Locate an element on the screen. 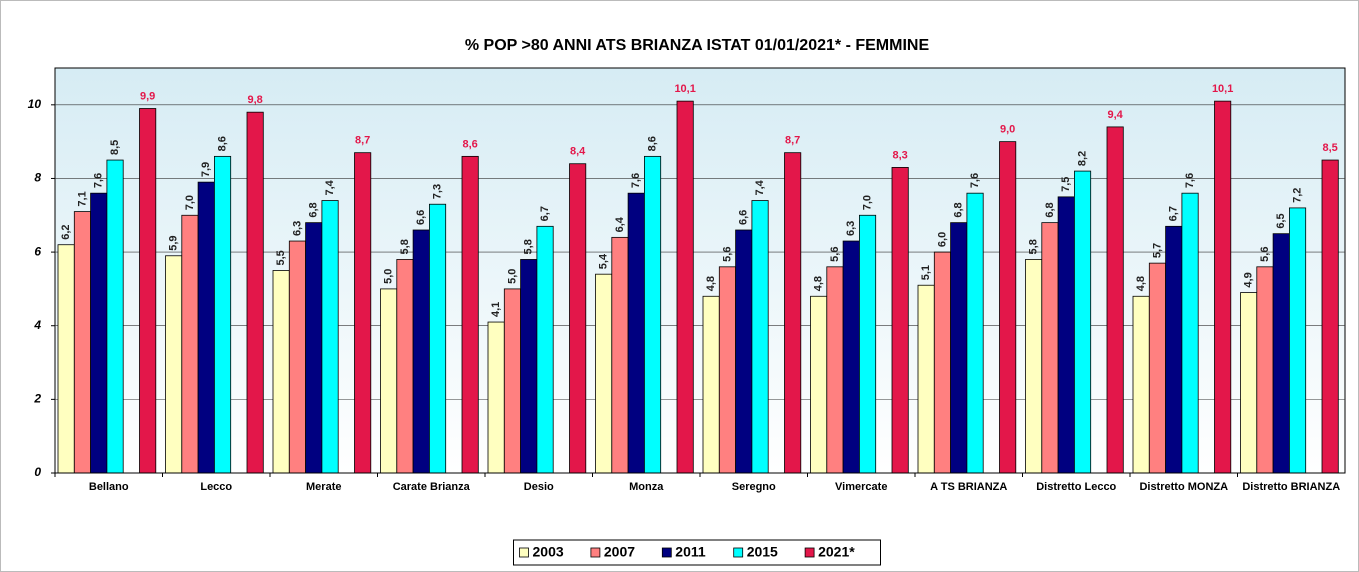 This screenshot has height=572, width=1359. x-tick-label: Distretto BRIANZA is located at coordinates (1291, 487).